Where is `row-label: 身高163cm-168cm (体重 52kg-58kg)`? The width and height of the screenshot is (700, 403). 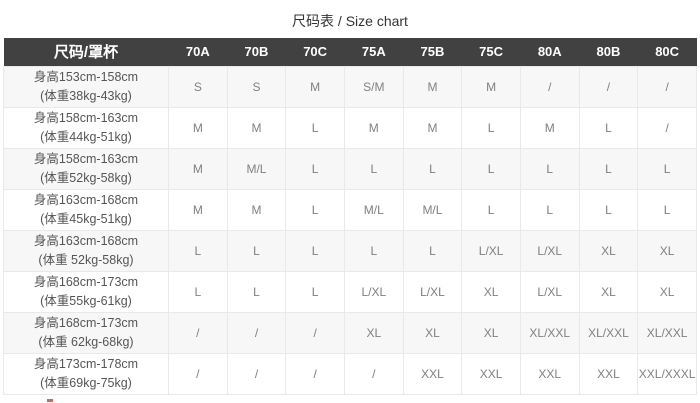
row-label: 身高163cm-168cm (体重 52kg-58kg) is located at coordinates (86, 250).